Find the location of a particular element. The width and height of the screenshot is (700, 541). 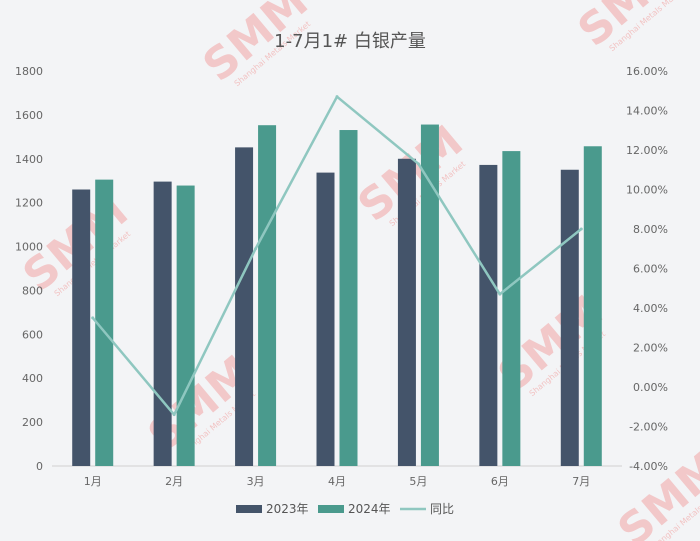

y-left-tick-label: 800 is located at coordinates (32, 290).